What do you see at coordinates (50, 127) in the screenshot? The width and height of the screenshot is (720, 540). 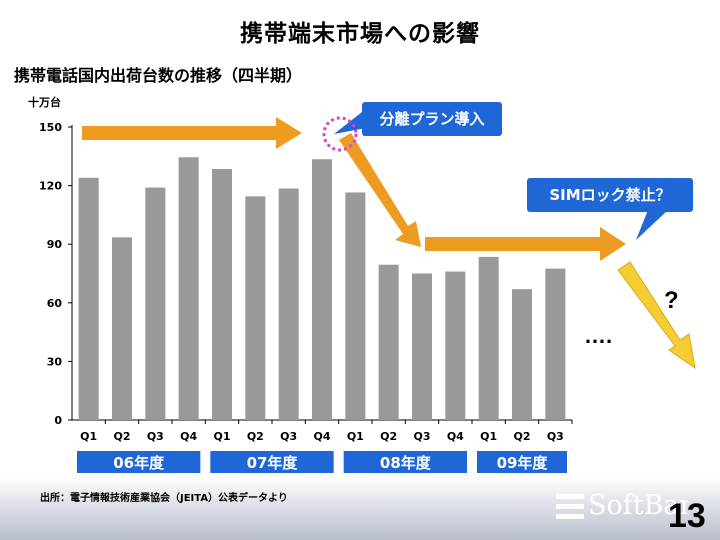 I see `y-tick-label: 150` at bounding box center [50, 127].